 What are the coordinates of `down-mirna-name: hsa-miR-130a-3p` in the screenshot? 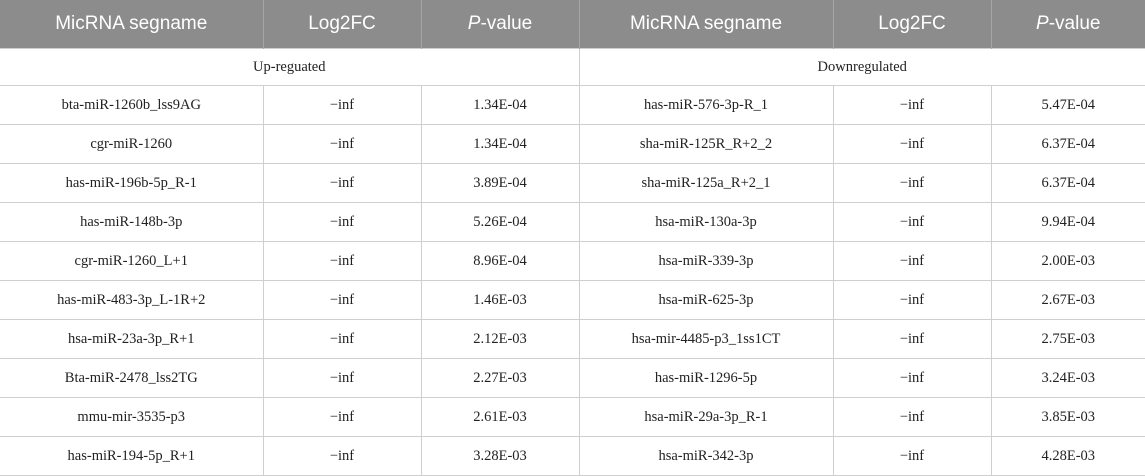 It's located at (706, 222).